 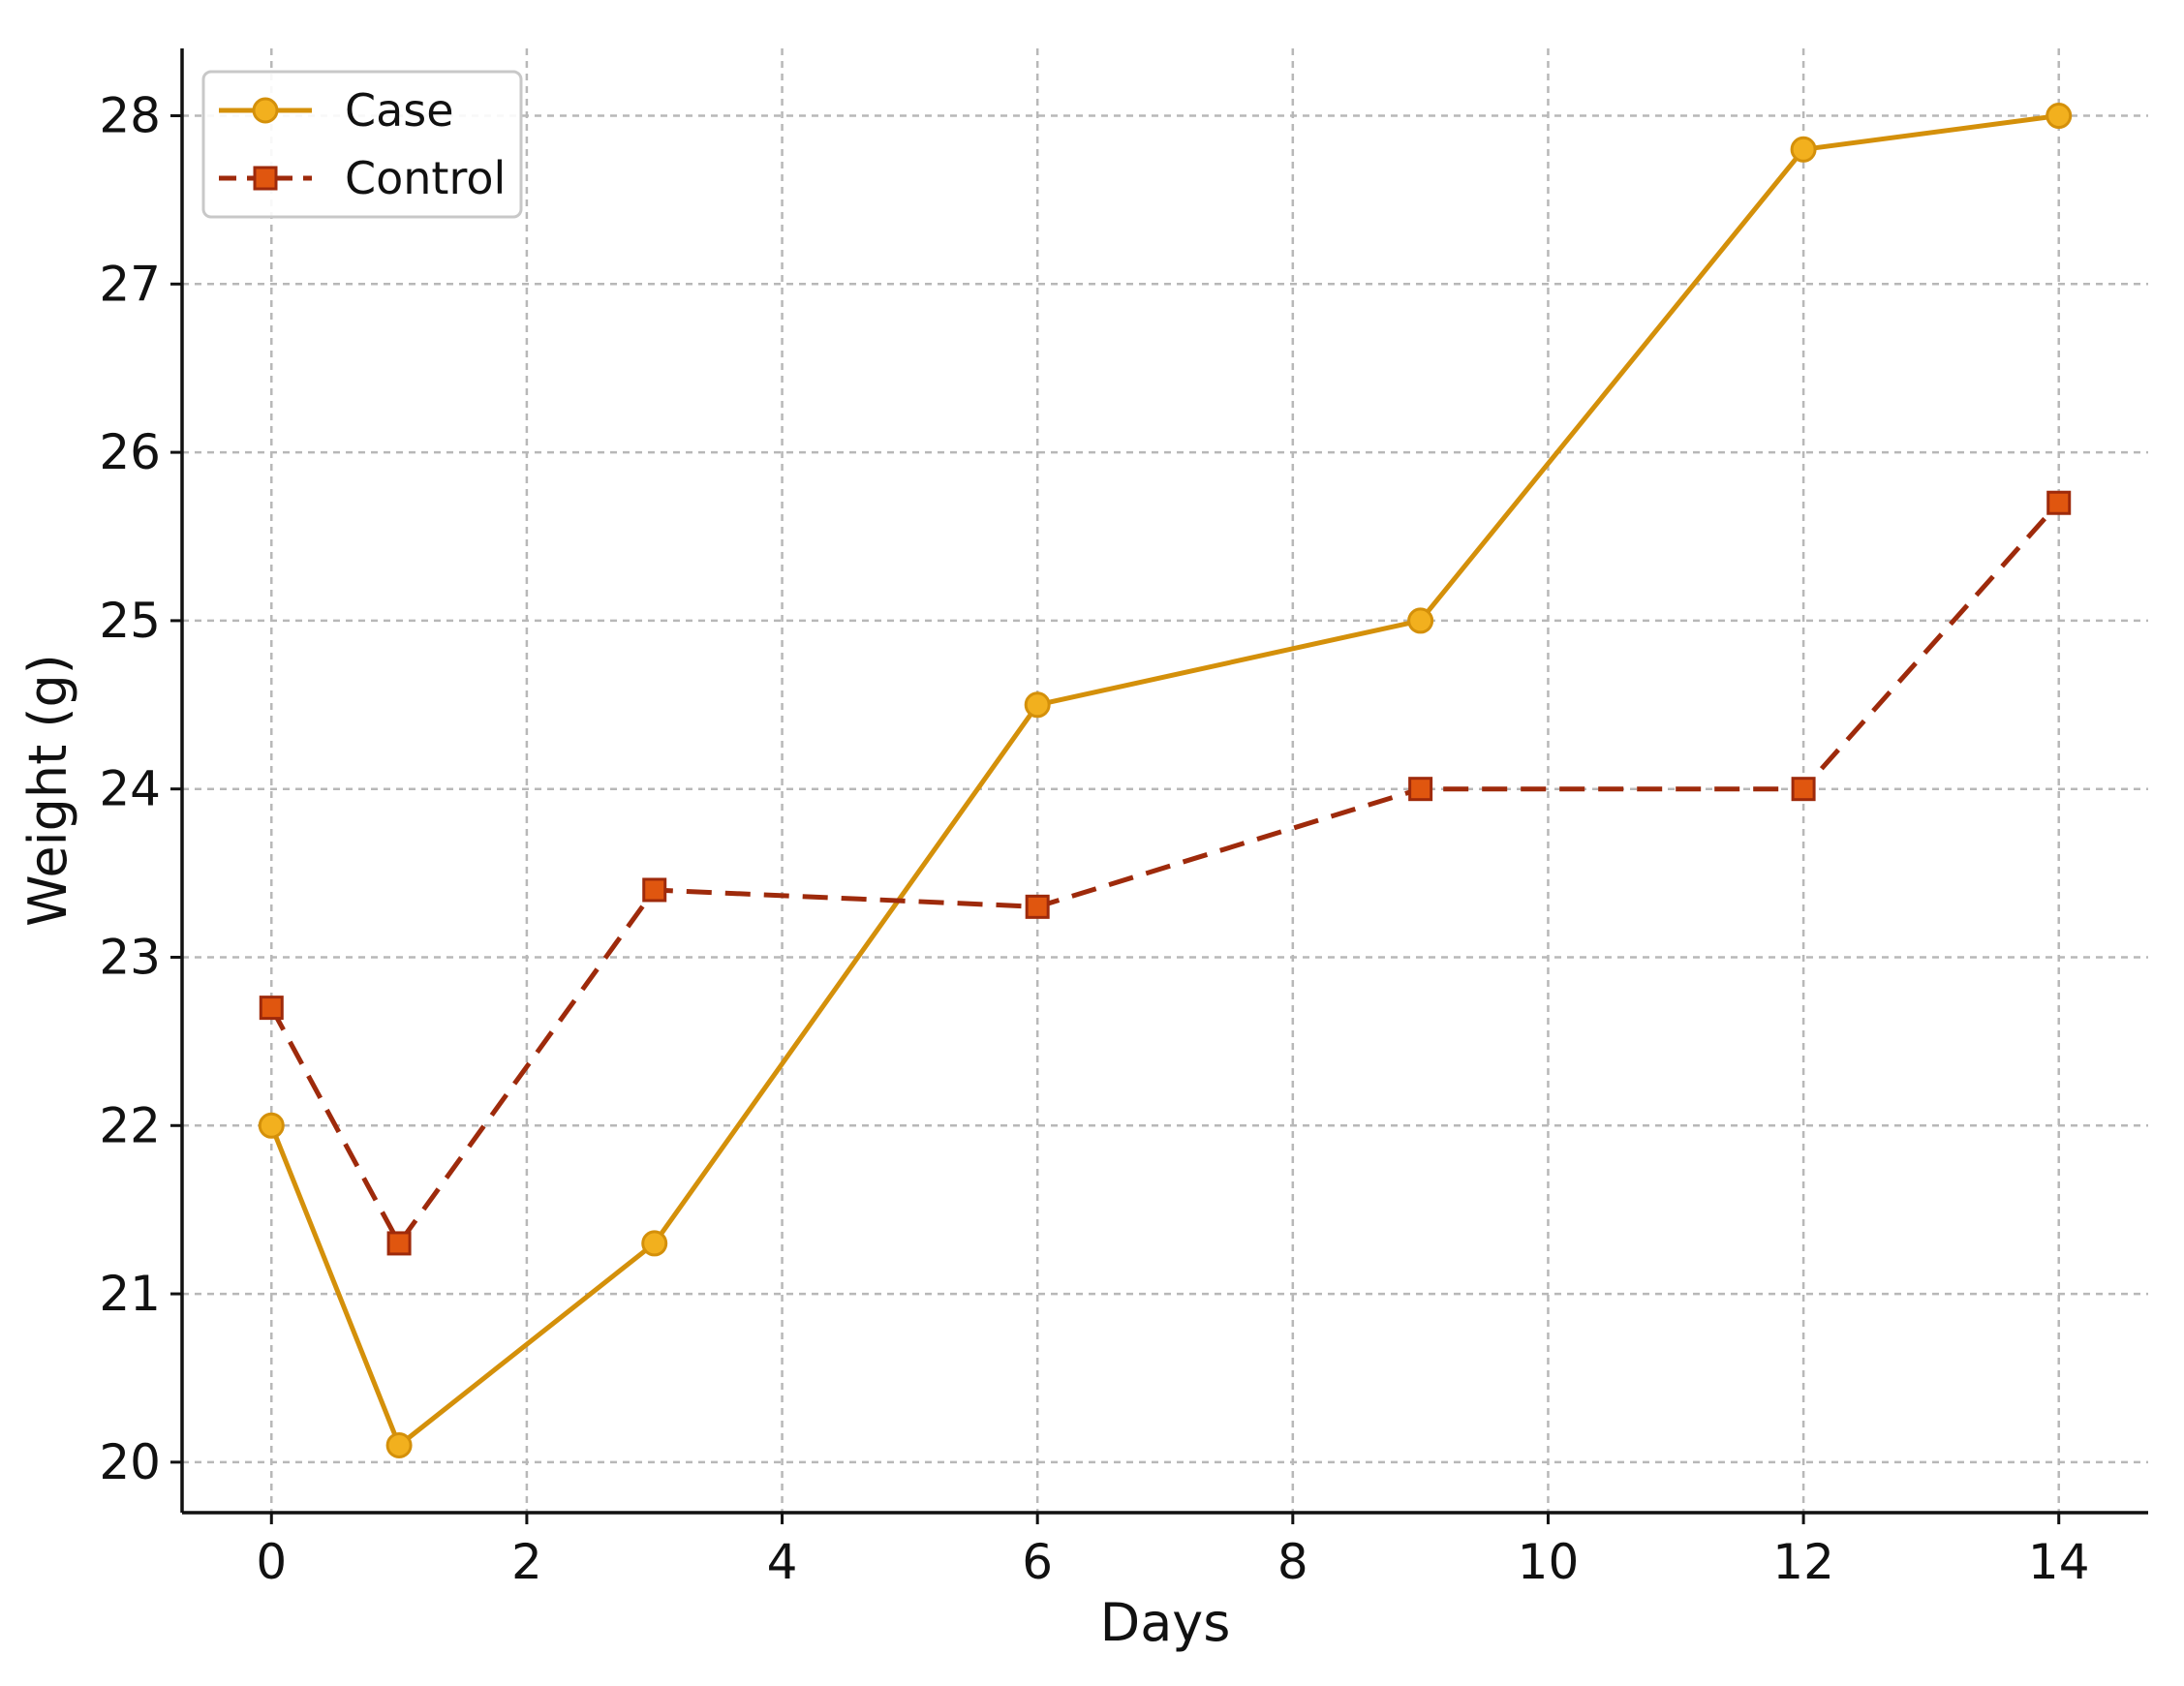 What do you see at coordinates (1549, 1562) in the screenshot?
I see `x-tick-label-10: 10` at bounding box center [1549, 1562].